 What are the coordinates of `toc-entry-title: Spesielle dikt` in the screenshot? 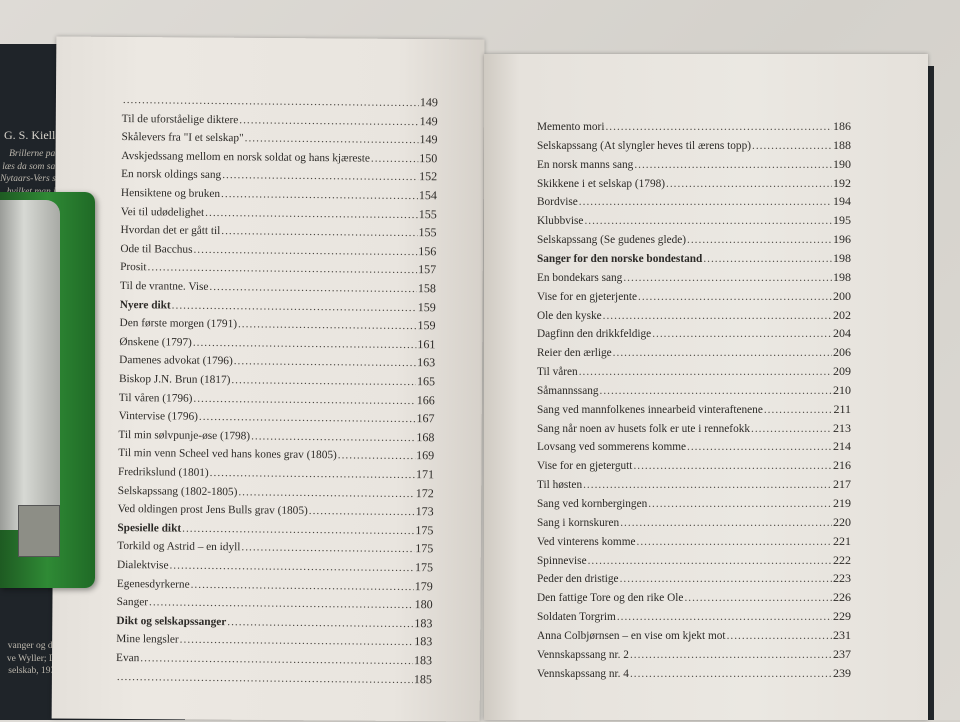 It's located at (149, 528).